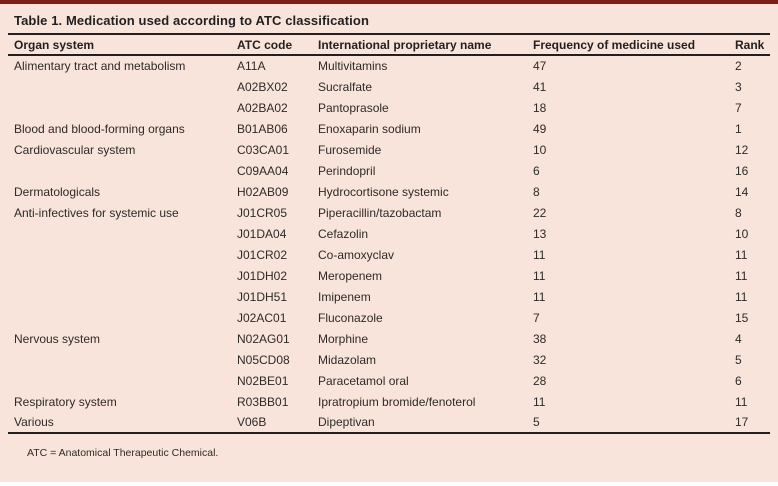  I want to click on column-header-organ-system: Organ system, so click(122, 45).